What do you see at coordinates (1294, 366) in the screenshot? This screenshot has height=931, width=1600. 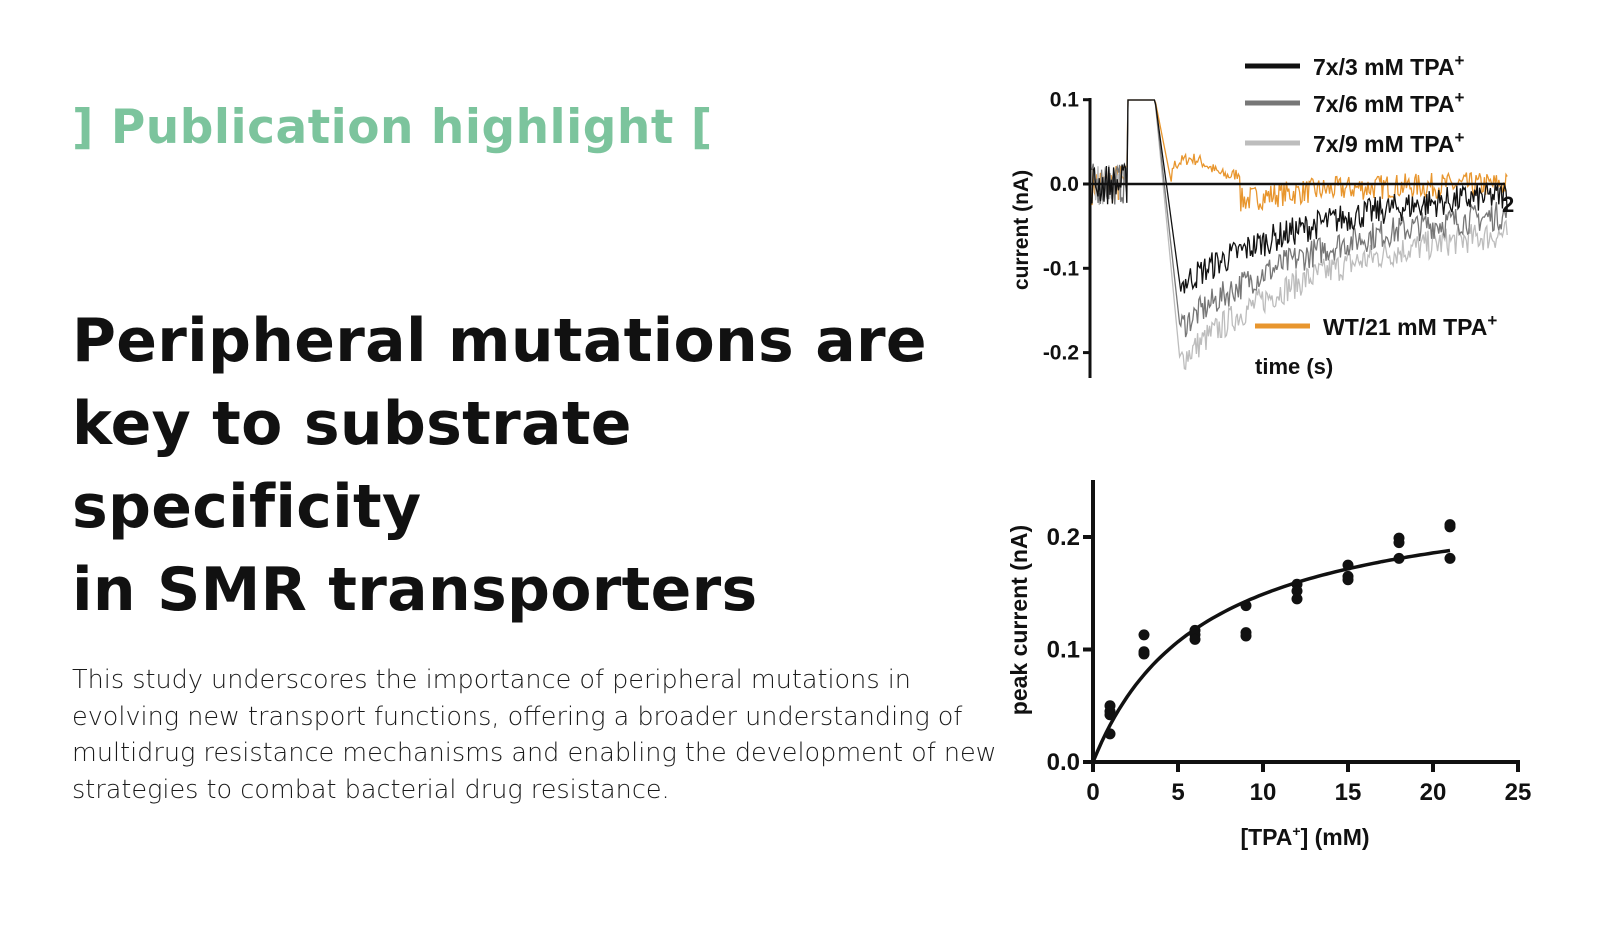 I see `x-axis-label: time (s)` at bounding box center [1294, 366].